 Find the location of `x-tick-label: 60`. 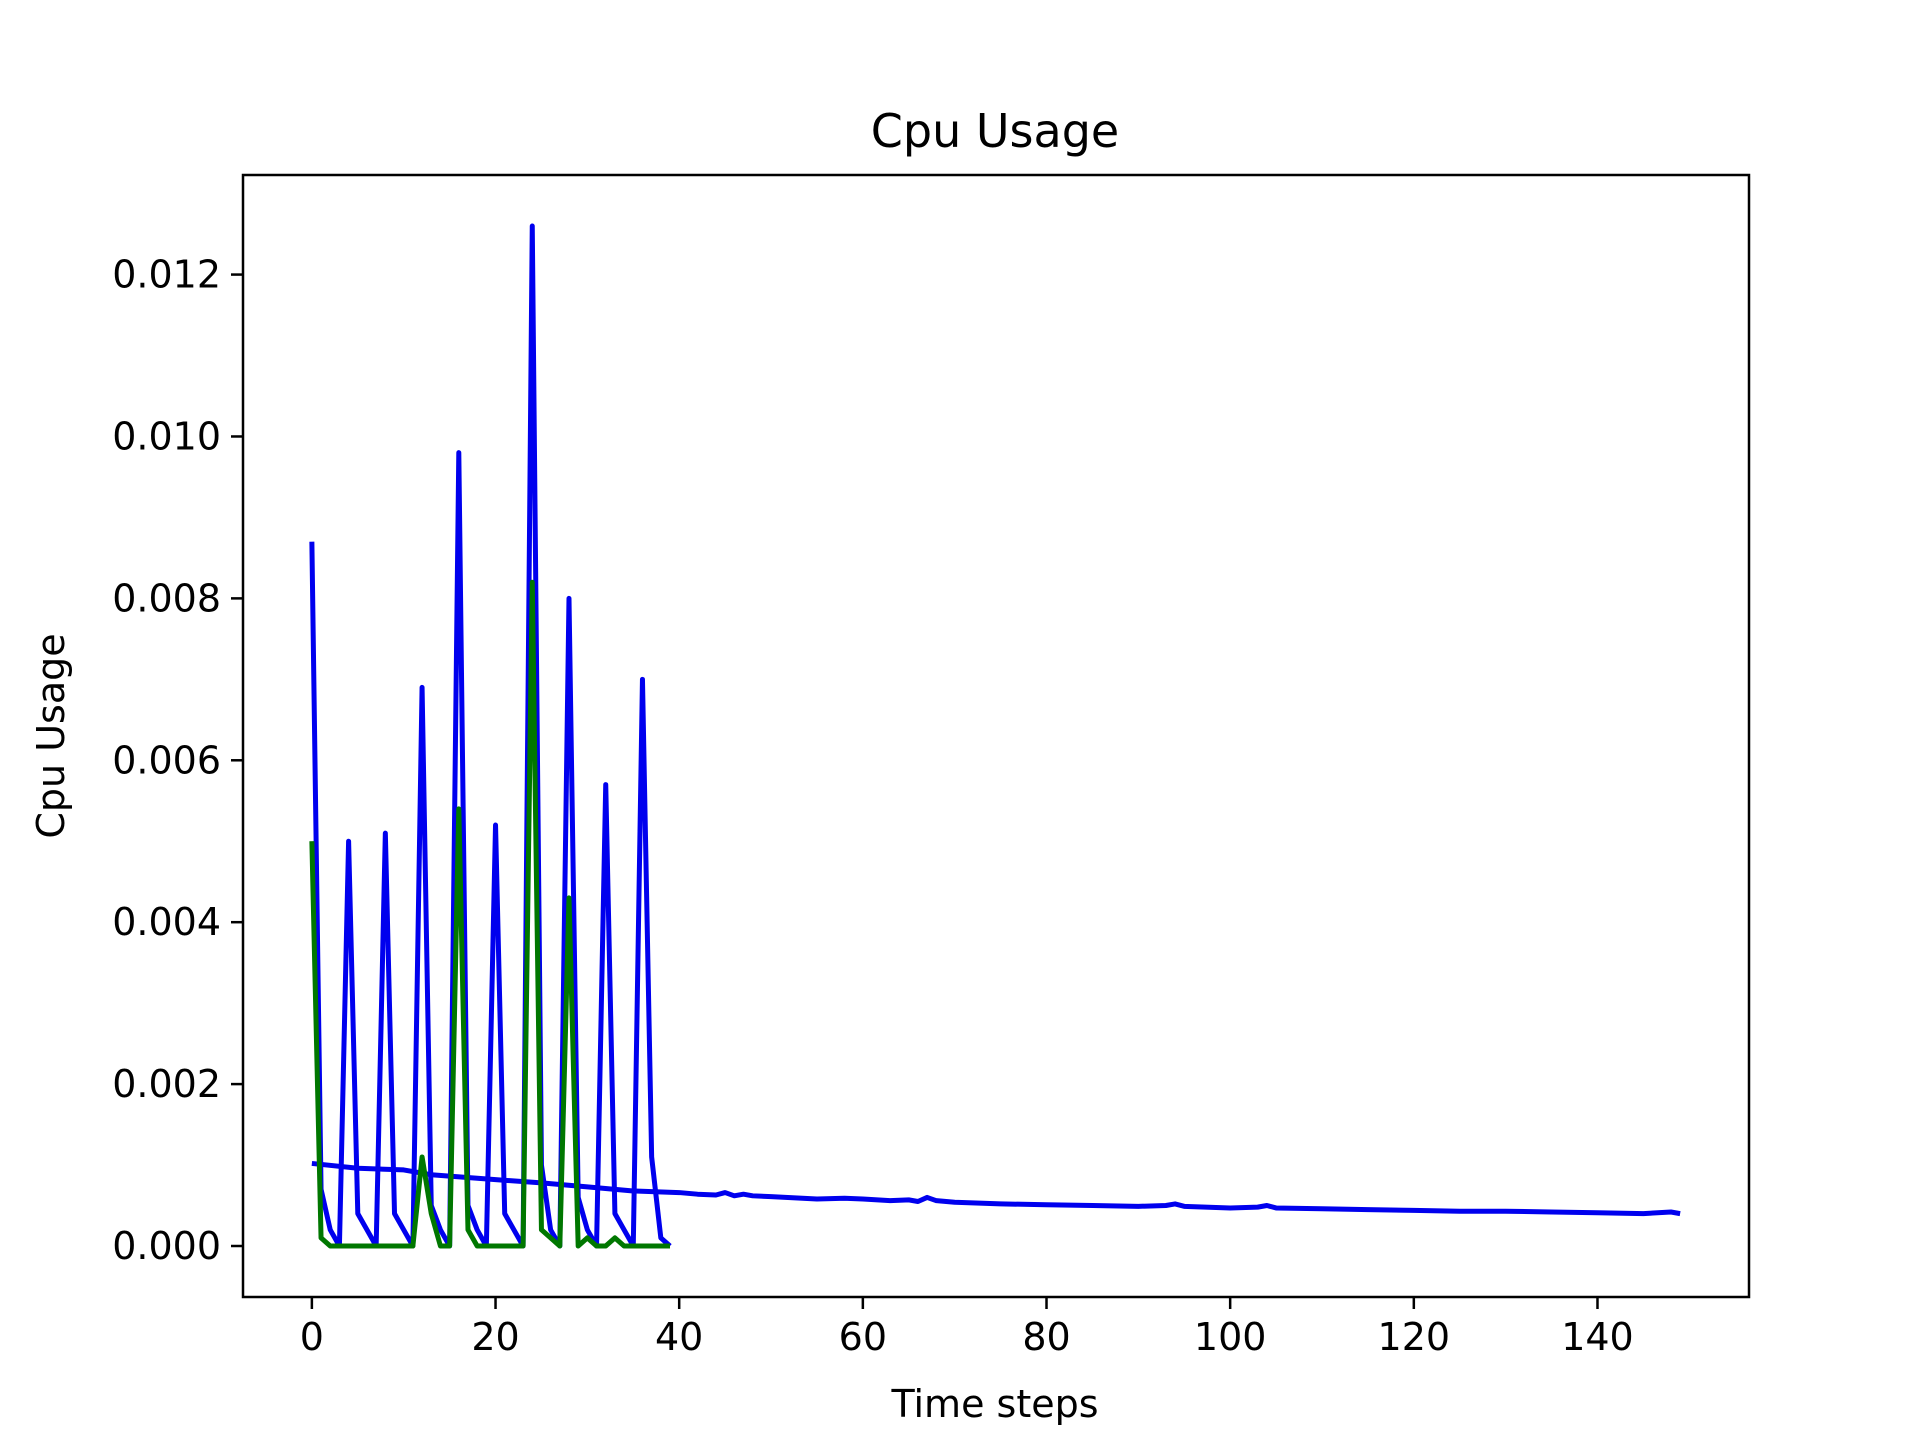

x-tick-label: 60 is located at coordinates (863, 1337).